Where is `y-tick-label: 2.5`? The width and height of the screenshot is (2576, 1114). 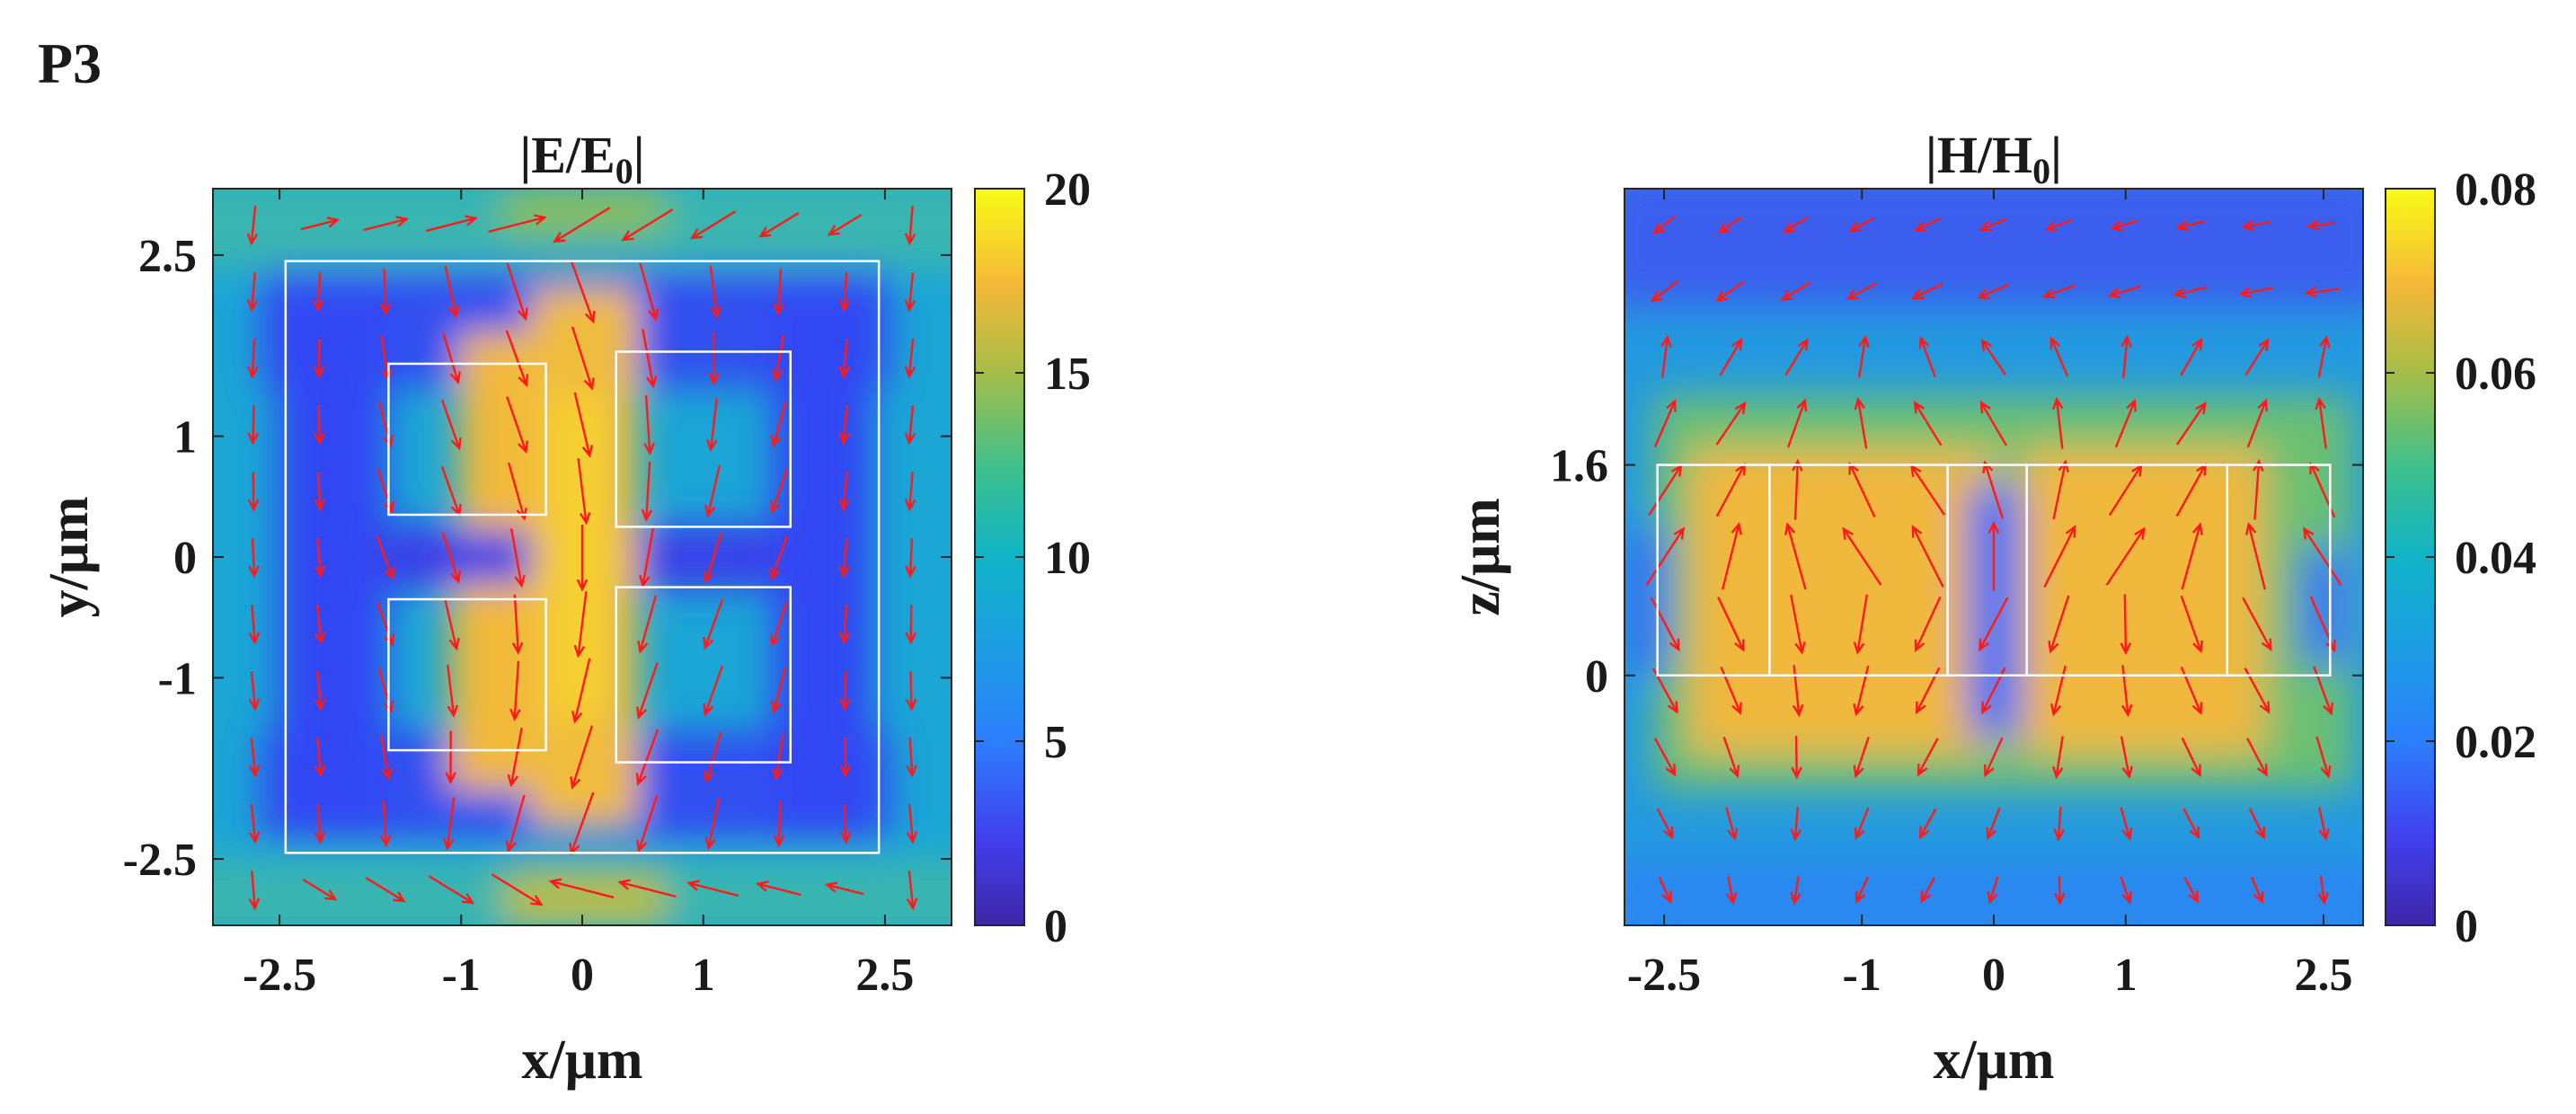 y-tick-label: 2.5 is located at coordinates (167, 256).